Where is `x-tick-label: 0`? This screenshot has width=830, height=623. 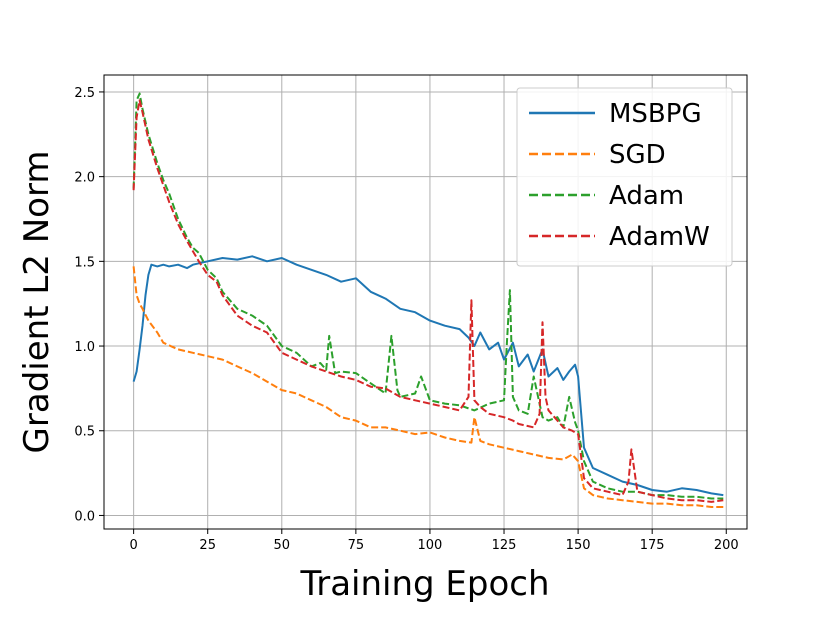 x-tick-label: 0 is located at coordinates (133, 545).